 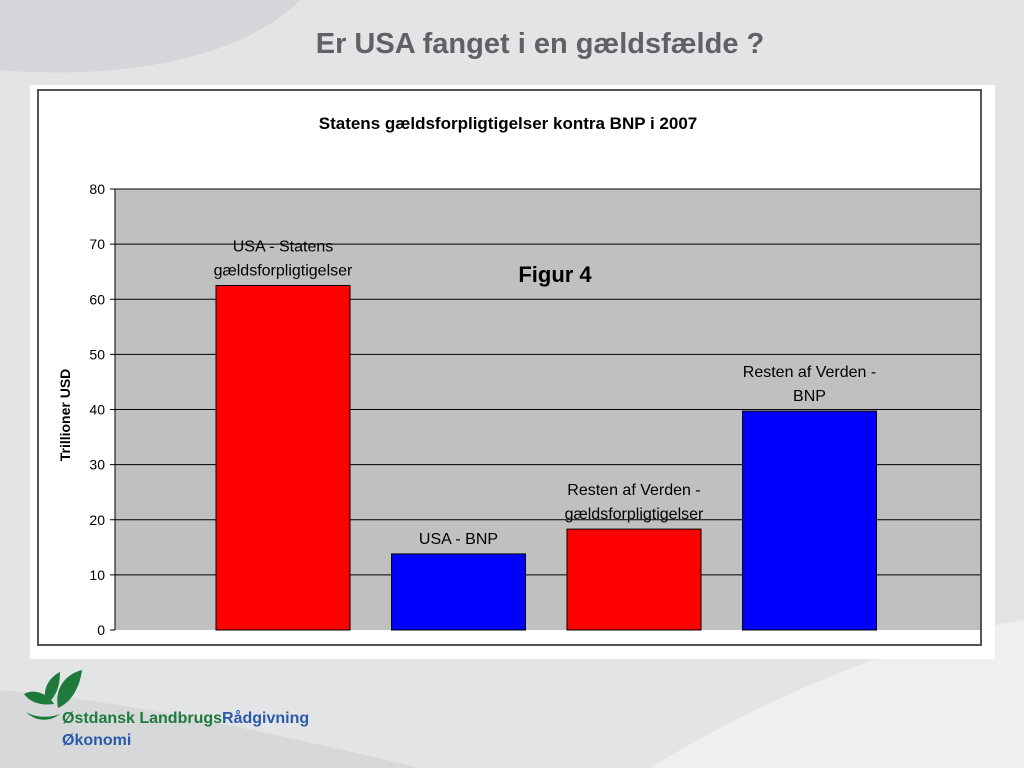 What do you see at coordinates (185, 730) in the screenshot?
I see `company-name: Østdansk LandbrugsRådgivning Økonomi` at bounding box center [185, 730].